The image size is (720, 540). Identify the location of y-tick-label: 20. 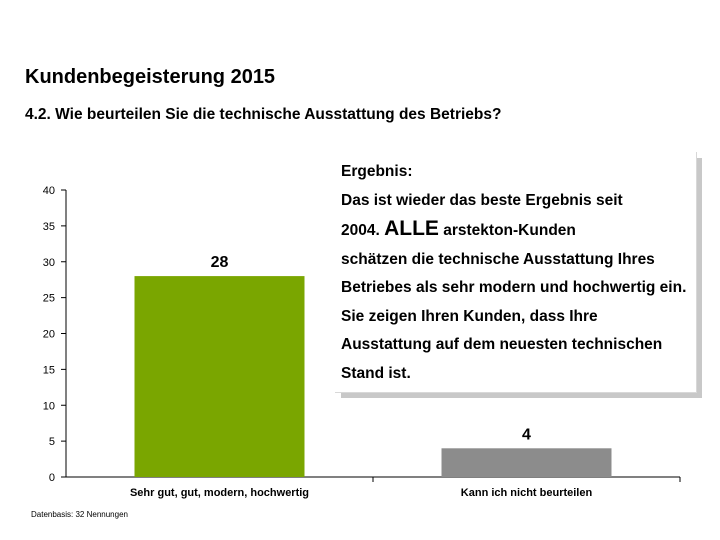
(49, 335).